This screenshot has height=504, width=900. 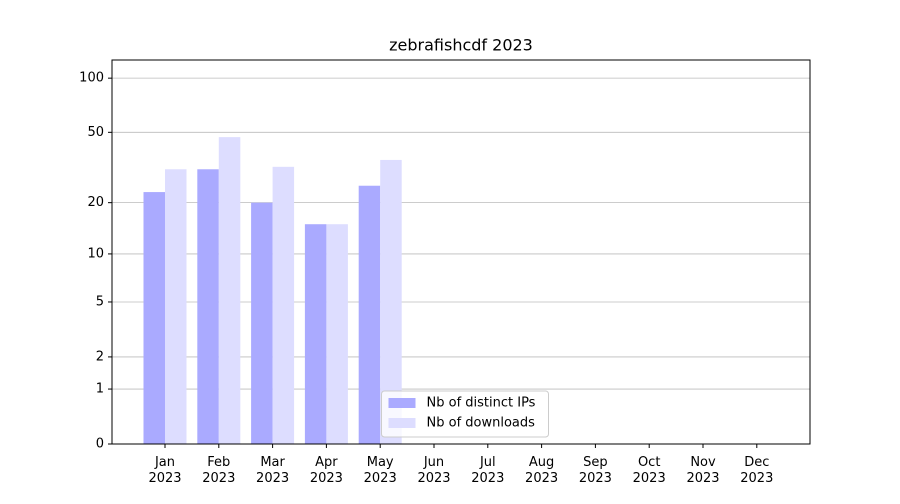 I want to click on y-tick-label: 20, so click(x=95, y=202).